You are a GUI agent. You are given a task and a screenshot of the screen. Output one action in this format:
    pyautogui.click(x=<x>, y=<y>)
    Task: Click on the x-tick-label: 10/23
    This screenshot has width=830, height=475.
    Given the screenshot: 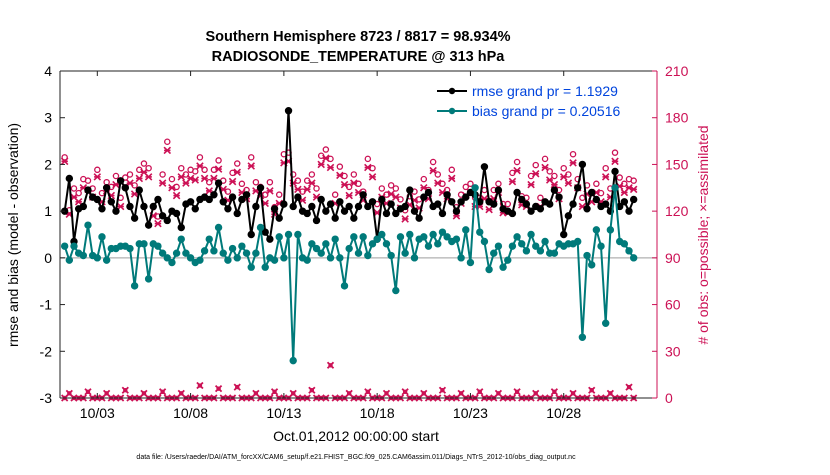 What is the action you would take?
    pyautogui.click(x=470, y=413)
    